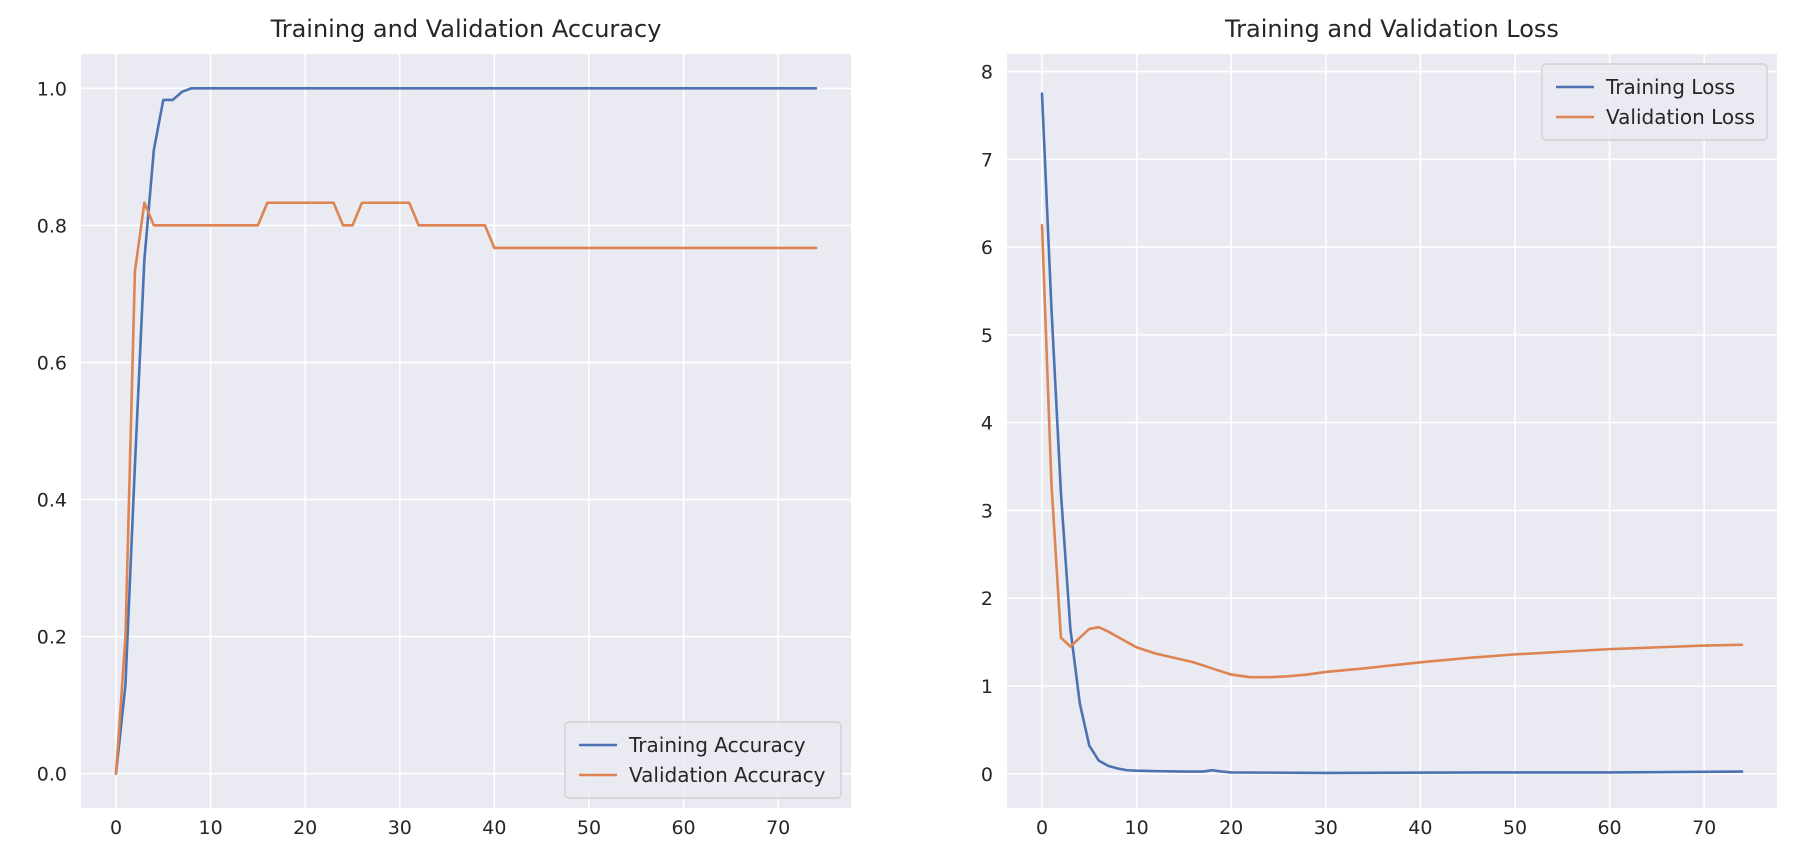 The height and width of the screenshot is (864, 1804). What do you see at coordinates (1680, 117) in the screenshot?
I see `loss-legend-label: Validation Loss` at bounding box center [1680, 117].